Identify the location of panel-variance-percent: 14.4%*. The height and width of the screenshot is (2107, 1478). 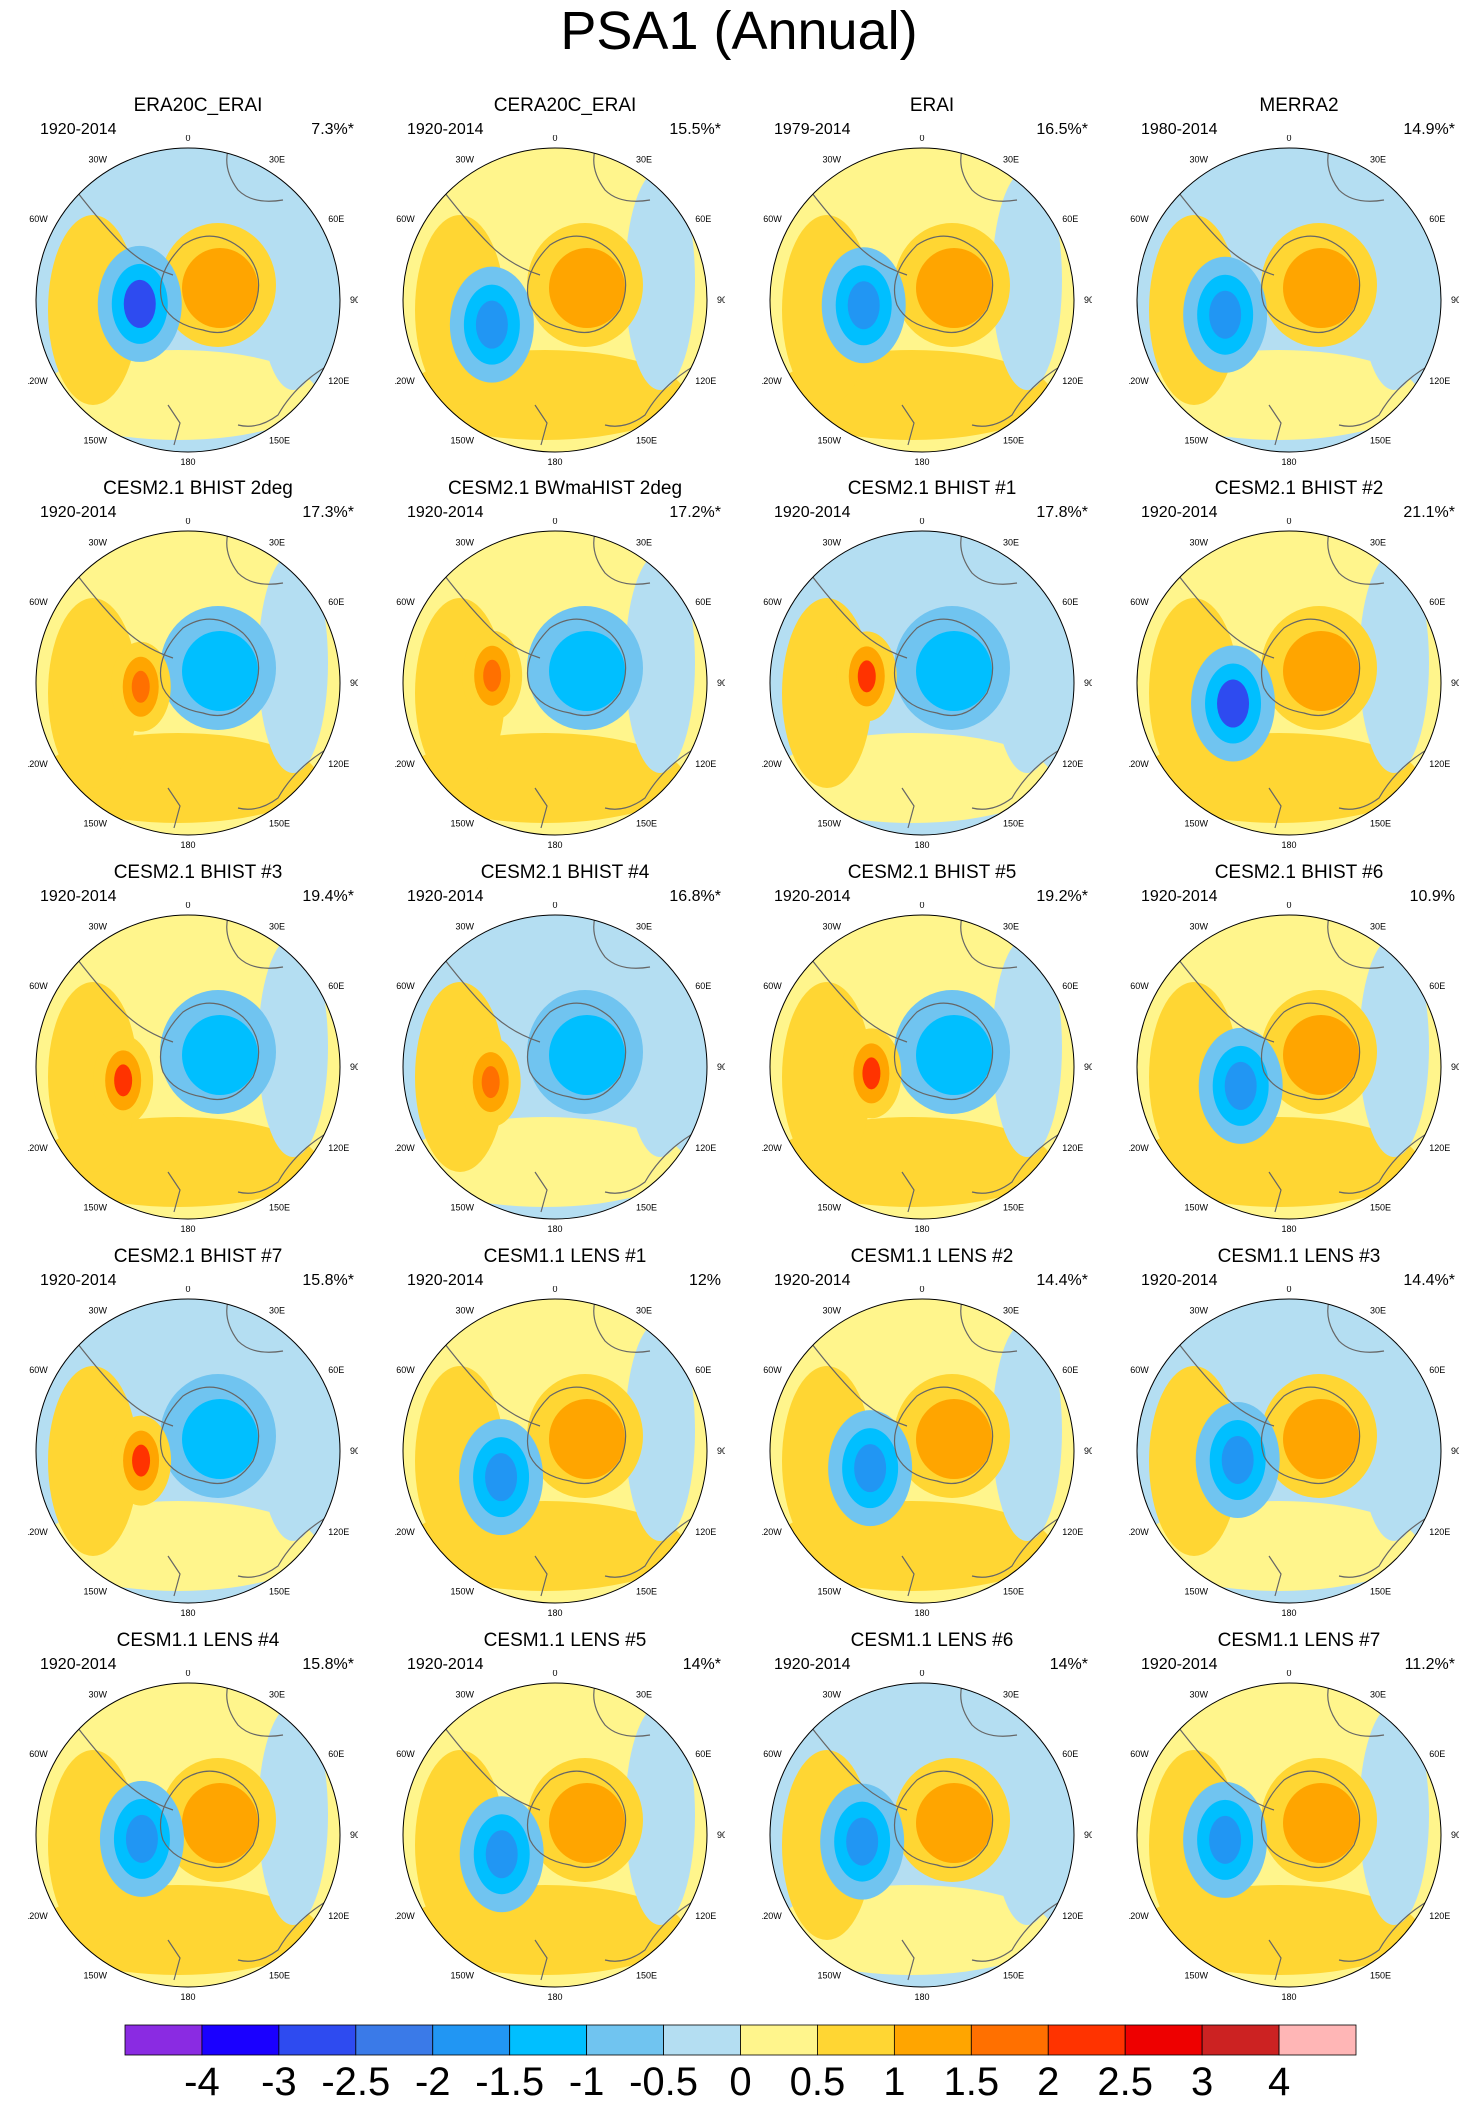
(1429, 1280).